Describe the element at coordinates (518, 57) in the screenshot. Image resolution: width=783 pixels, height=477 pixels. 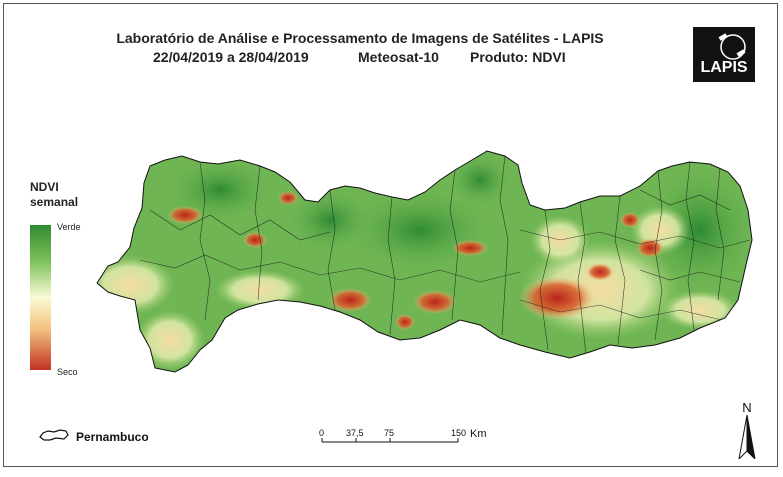
I see `product-name: Produto: NDVI` at that location.